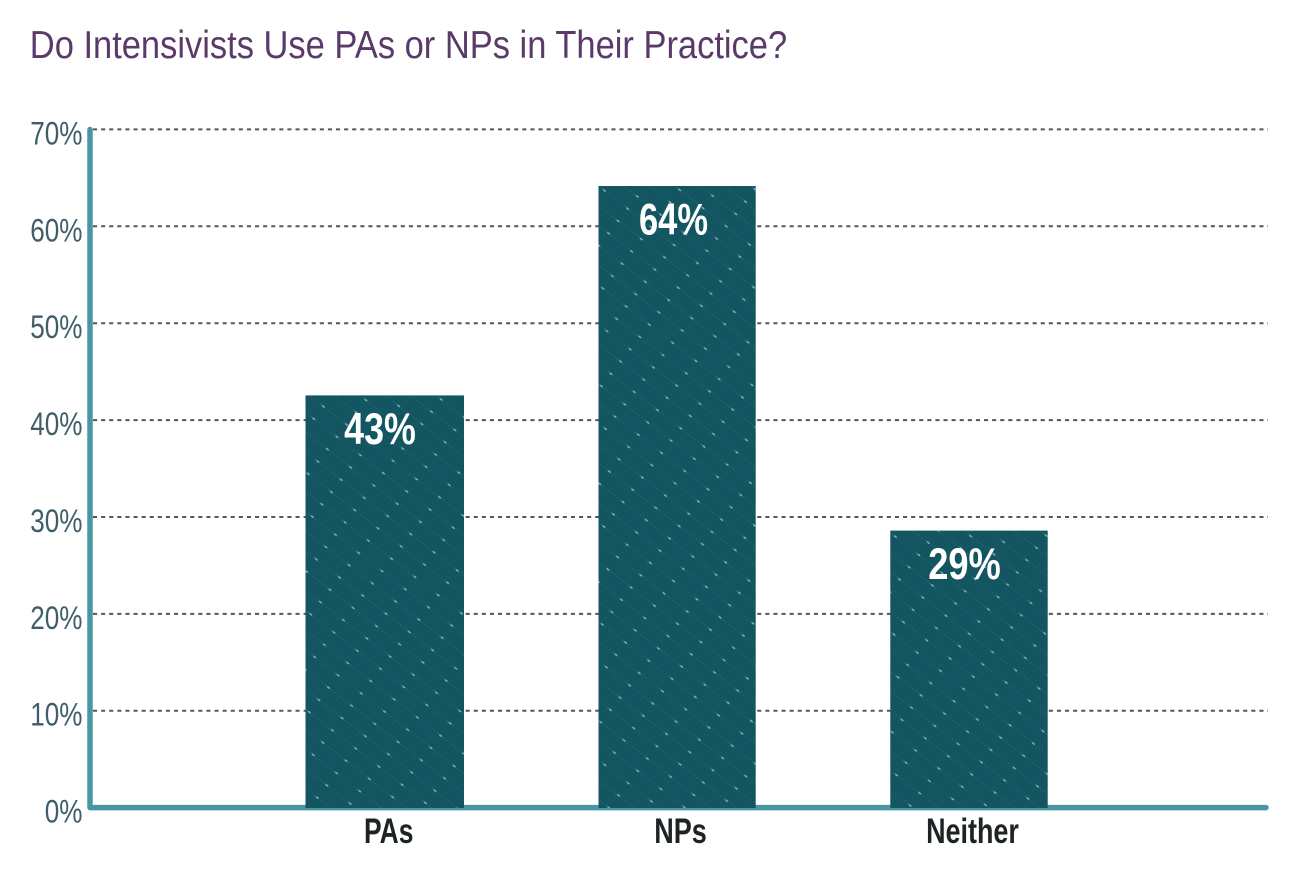  I want to click on svg-text: 20%, so click(56, 618).